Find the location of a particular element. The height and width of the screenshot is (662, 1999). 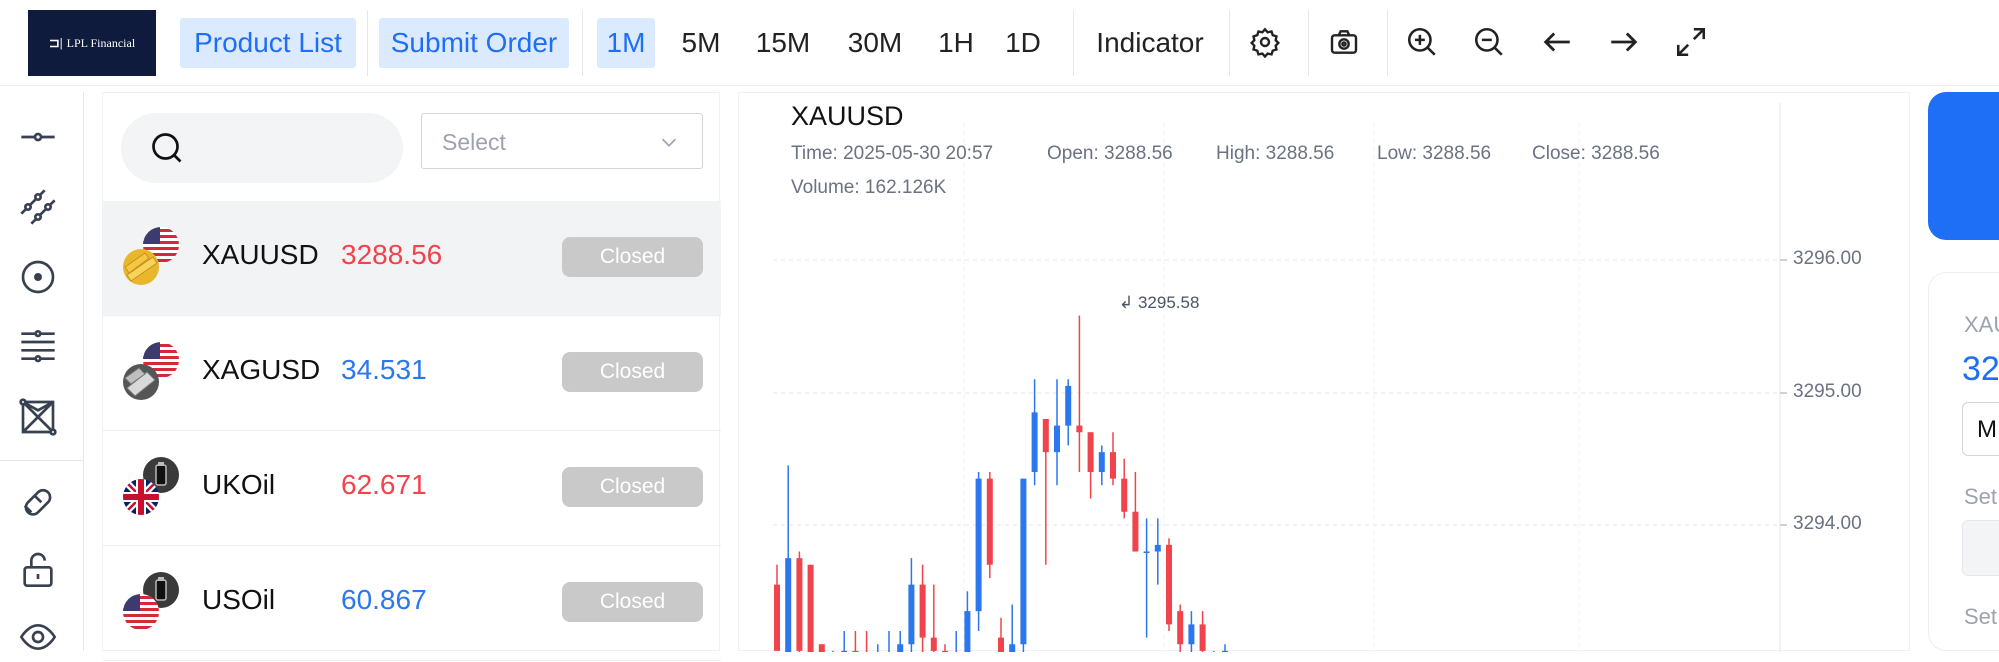

product-symbol: UKOil is located at coordinates (239, 484).